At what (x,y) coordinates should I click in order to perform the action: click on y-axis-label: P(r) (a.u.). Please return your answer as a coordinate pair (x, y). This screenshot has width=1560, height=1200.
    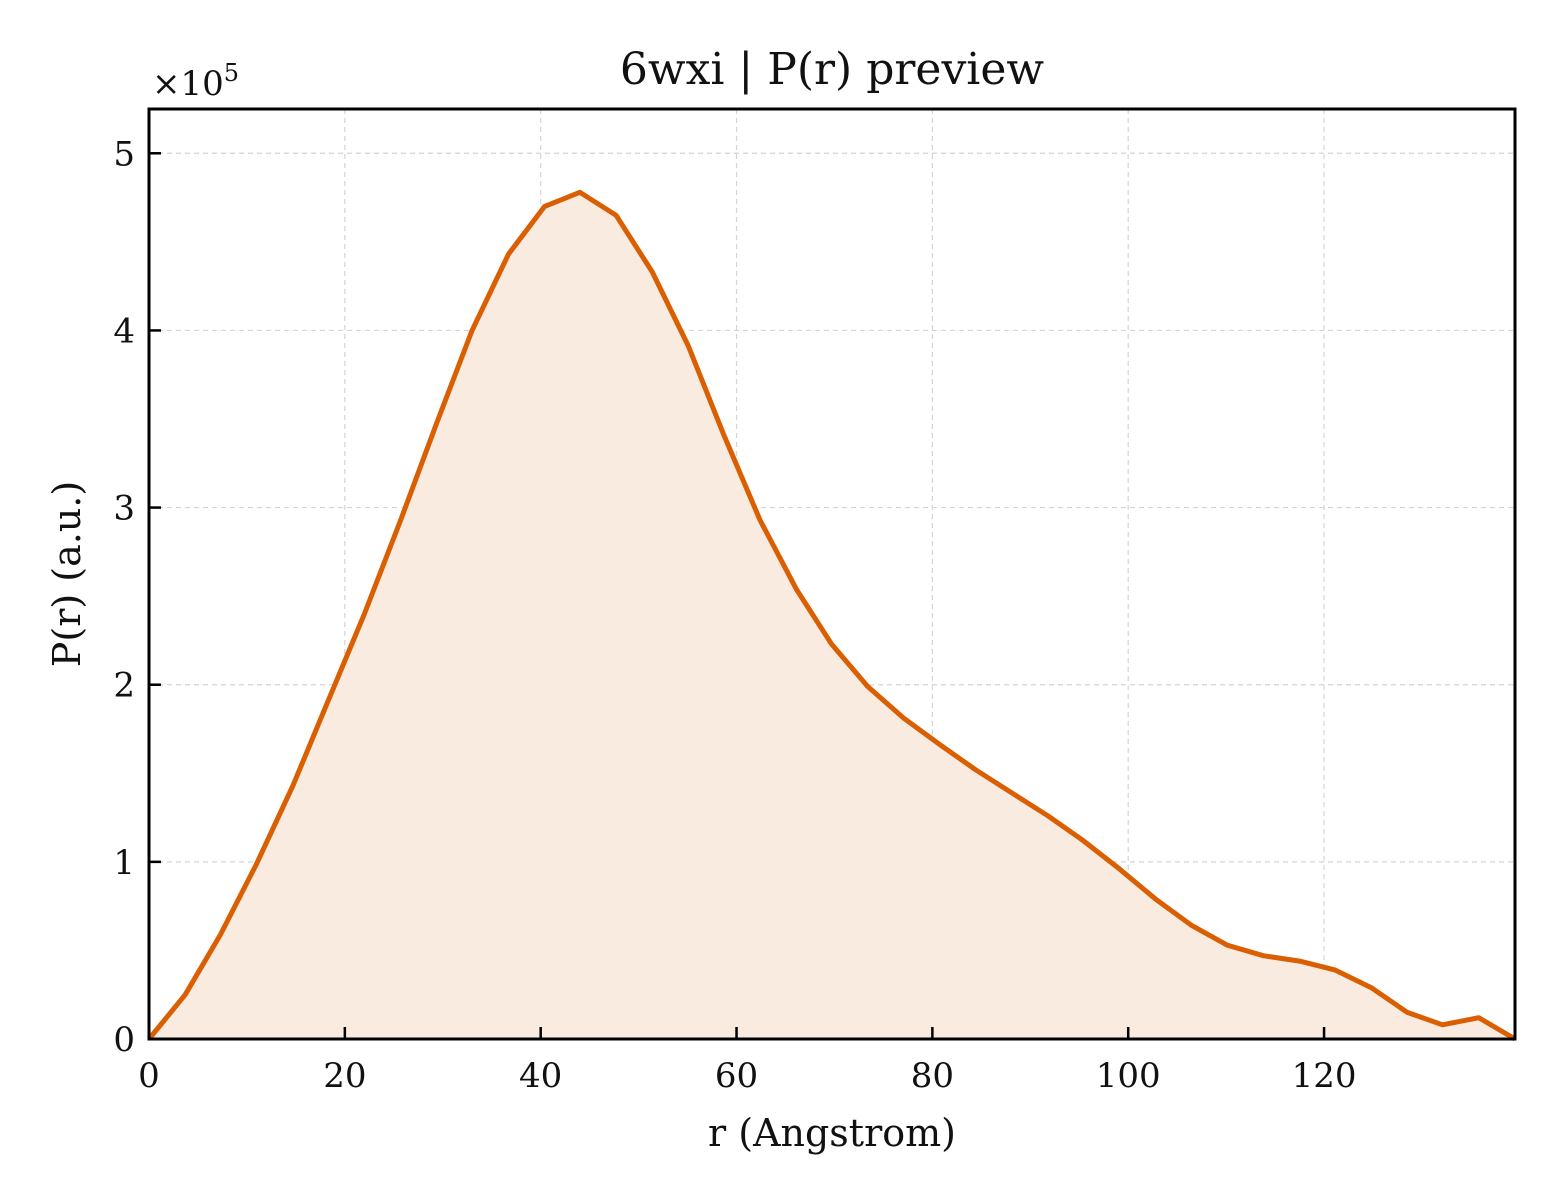
    Looking at the image, I should click on (67, 574).